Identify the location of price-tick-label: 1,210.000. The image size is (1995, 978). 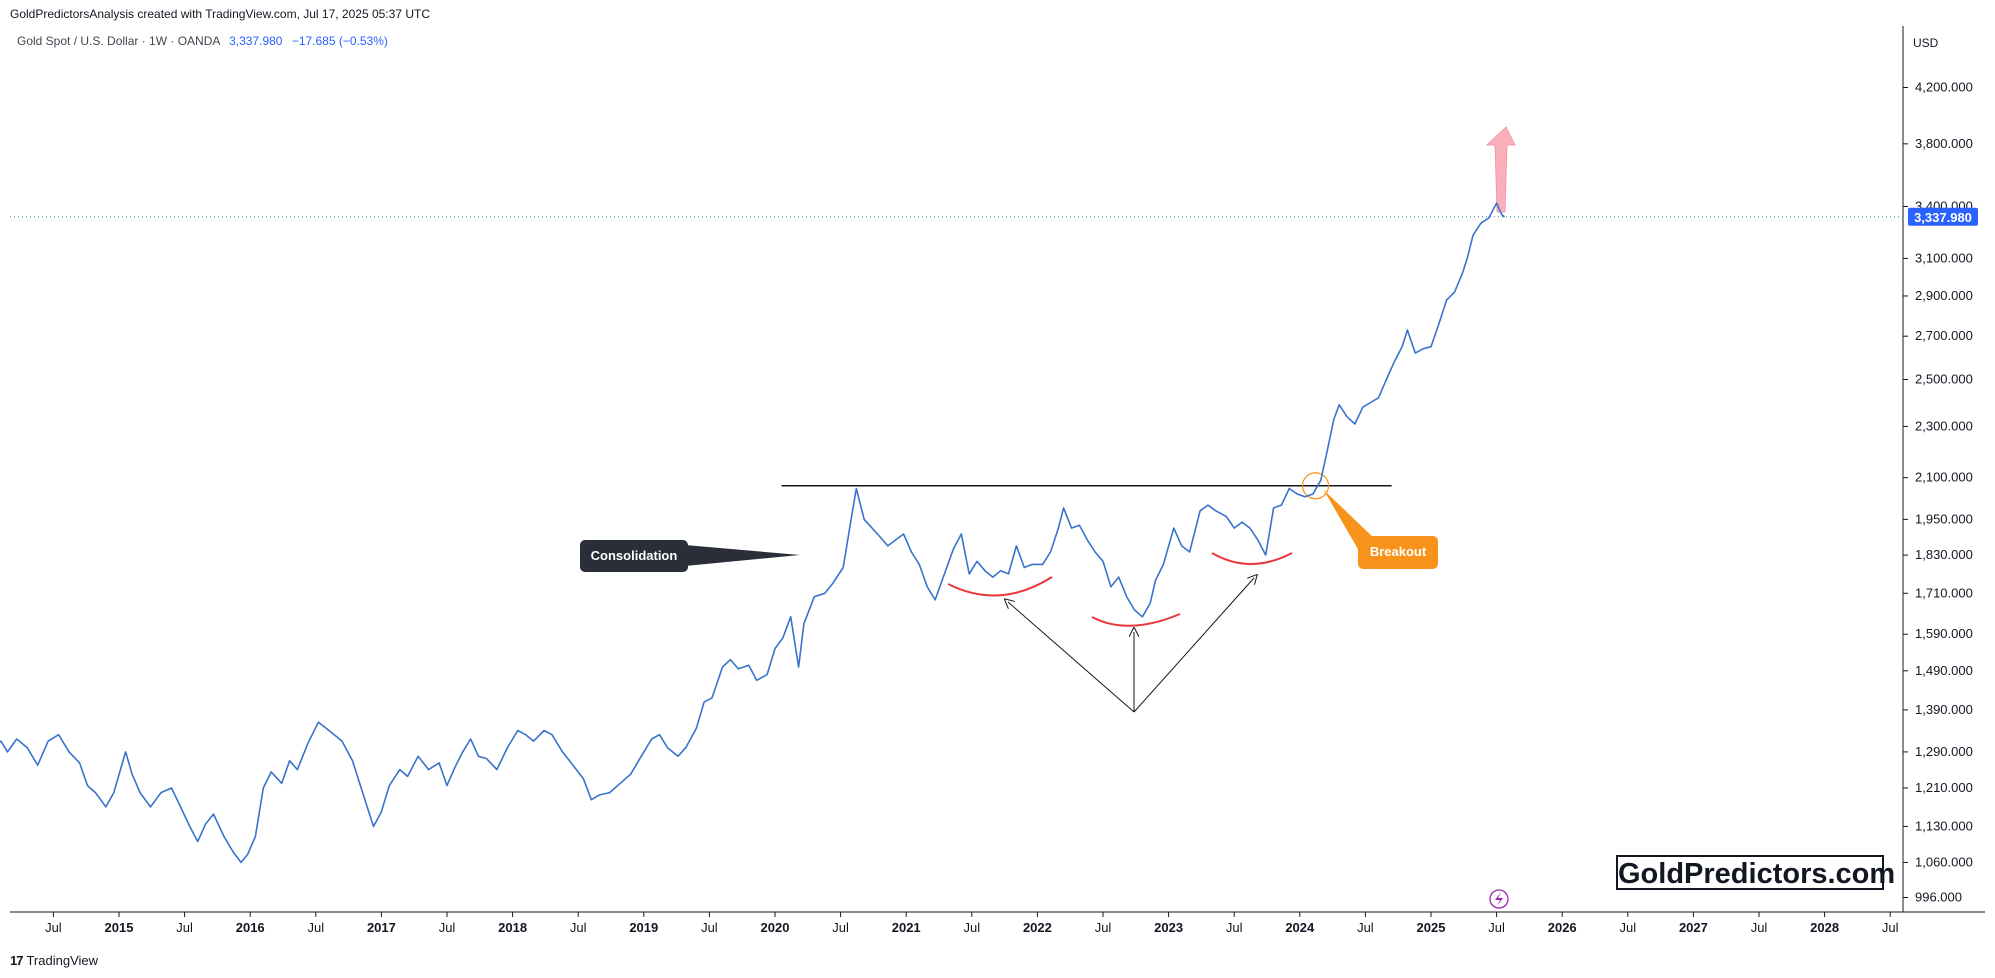
(1944, 787).